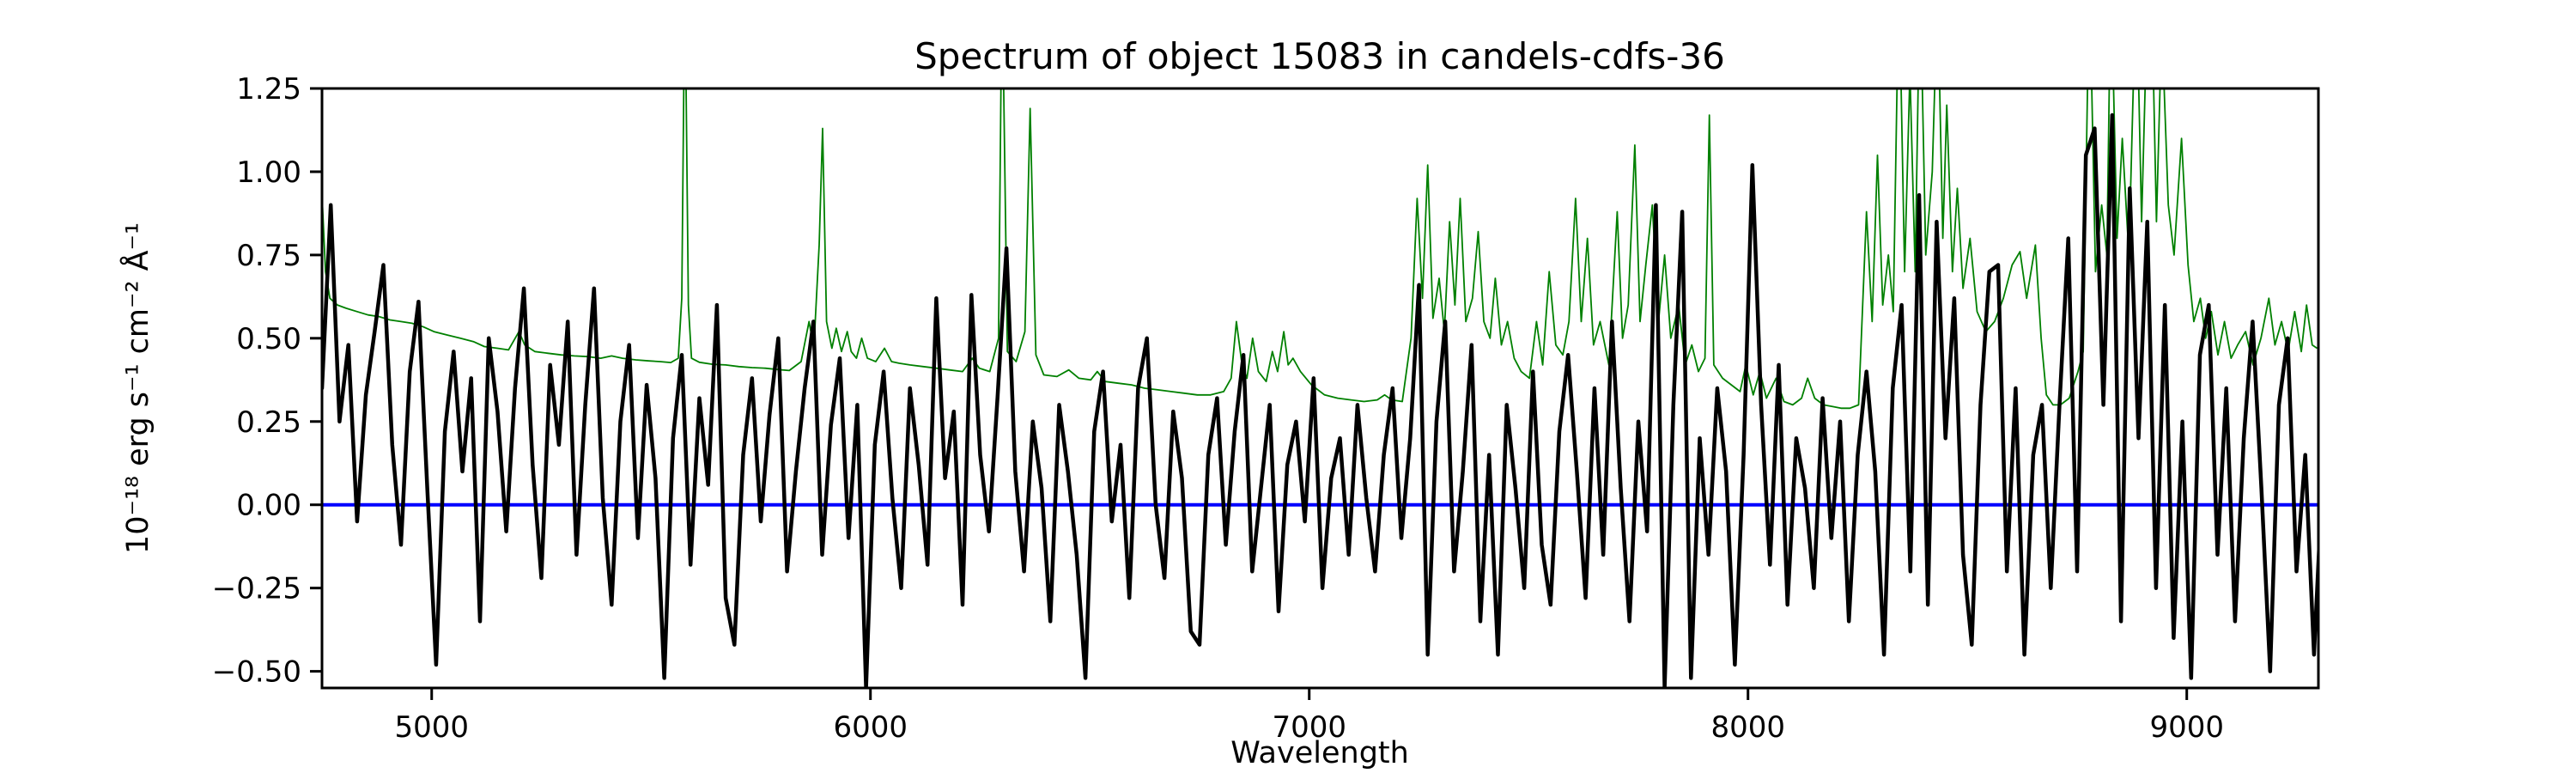  What do you see at coordinates (269, 172) in the screenshot?
I see `y-tick-label: 1.00` at bounding box center [269, 172].